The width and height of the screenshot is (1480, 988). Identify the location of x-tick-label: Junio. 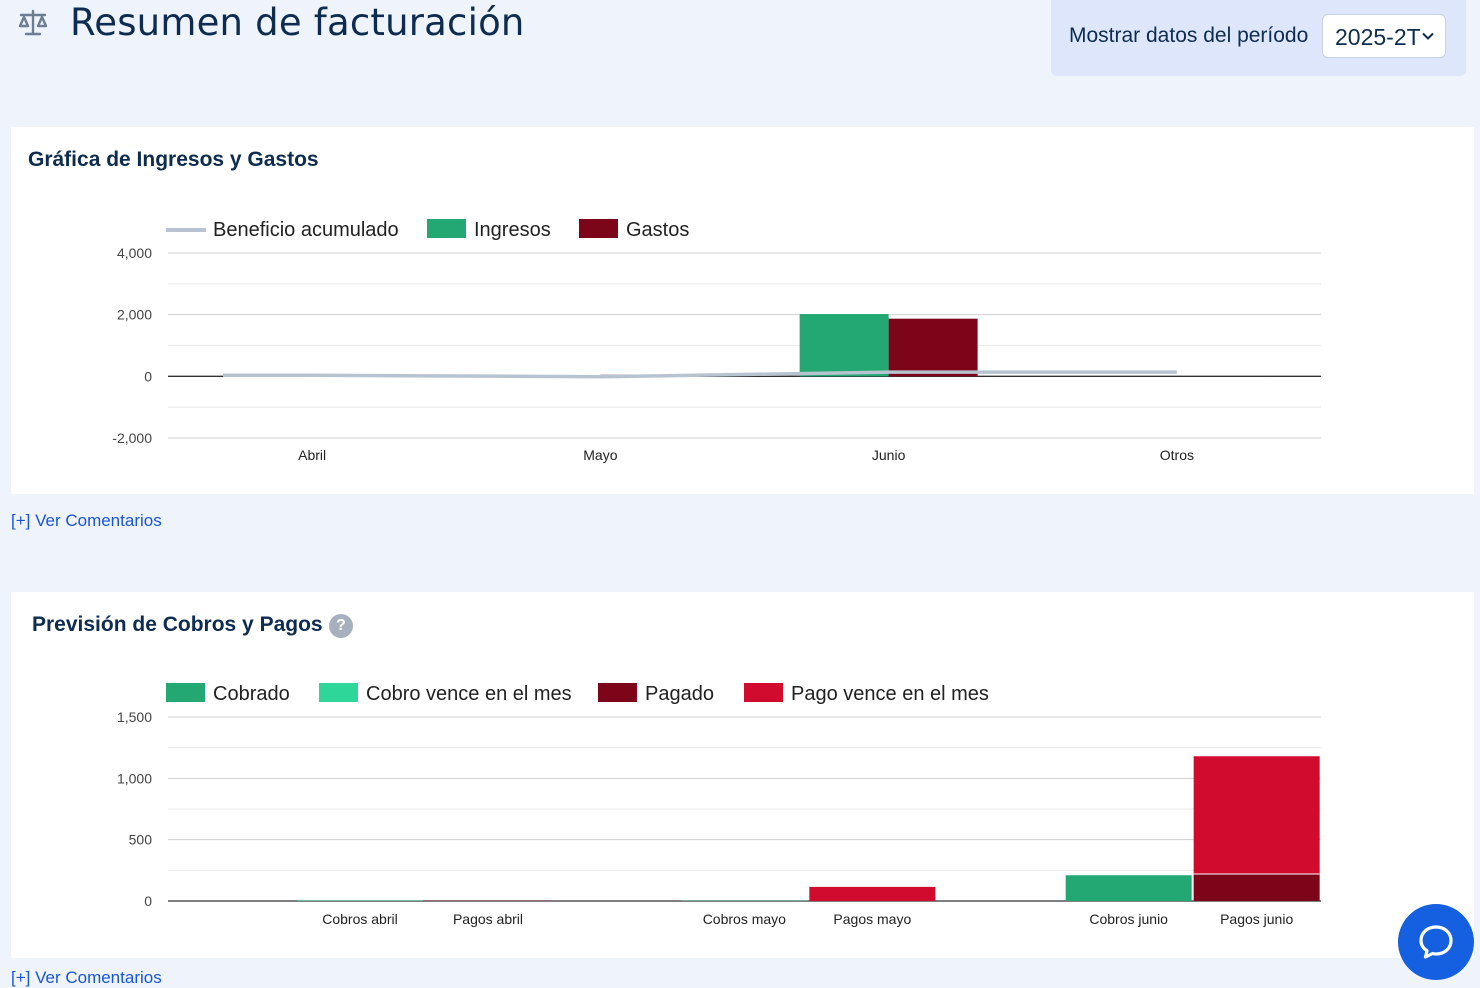
(889, 455).